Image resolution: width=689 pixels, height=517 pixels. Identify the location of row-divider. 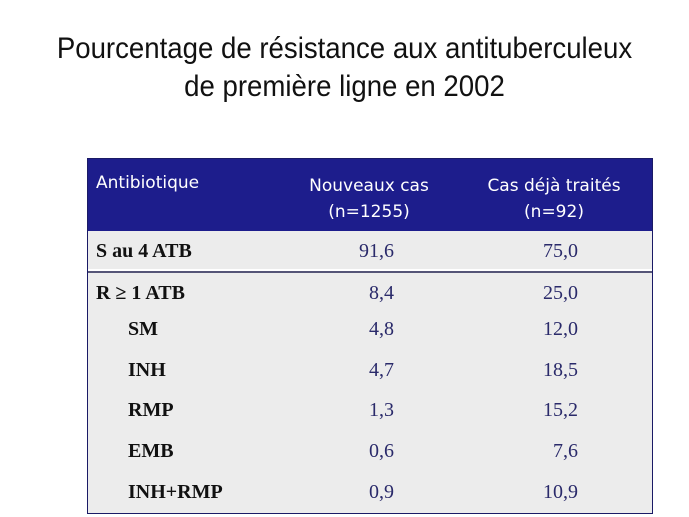
(370, 270).